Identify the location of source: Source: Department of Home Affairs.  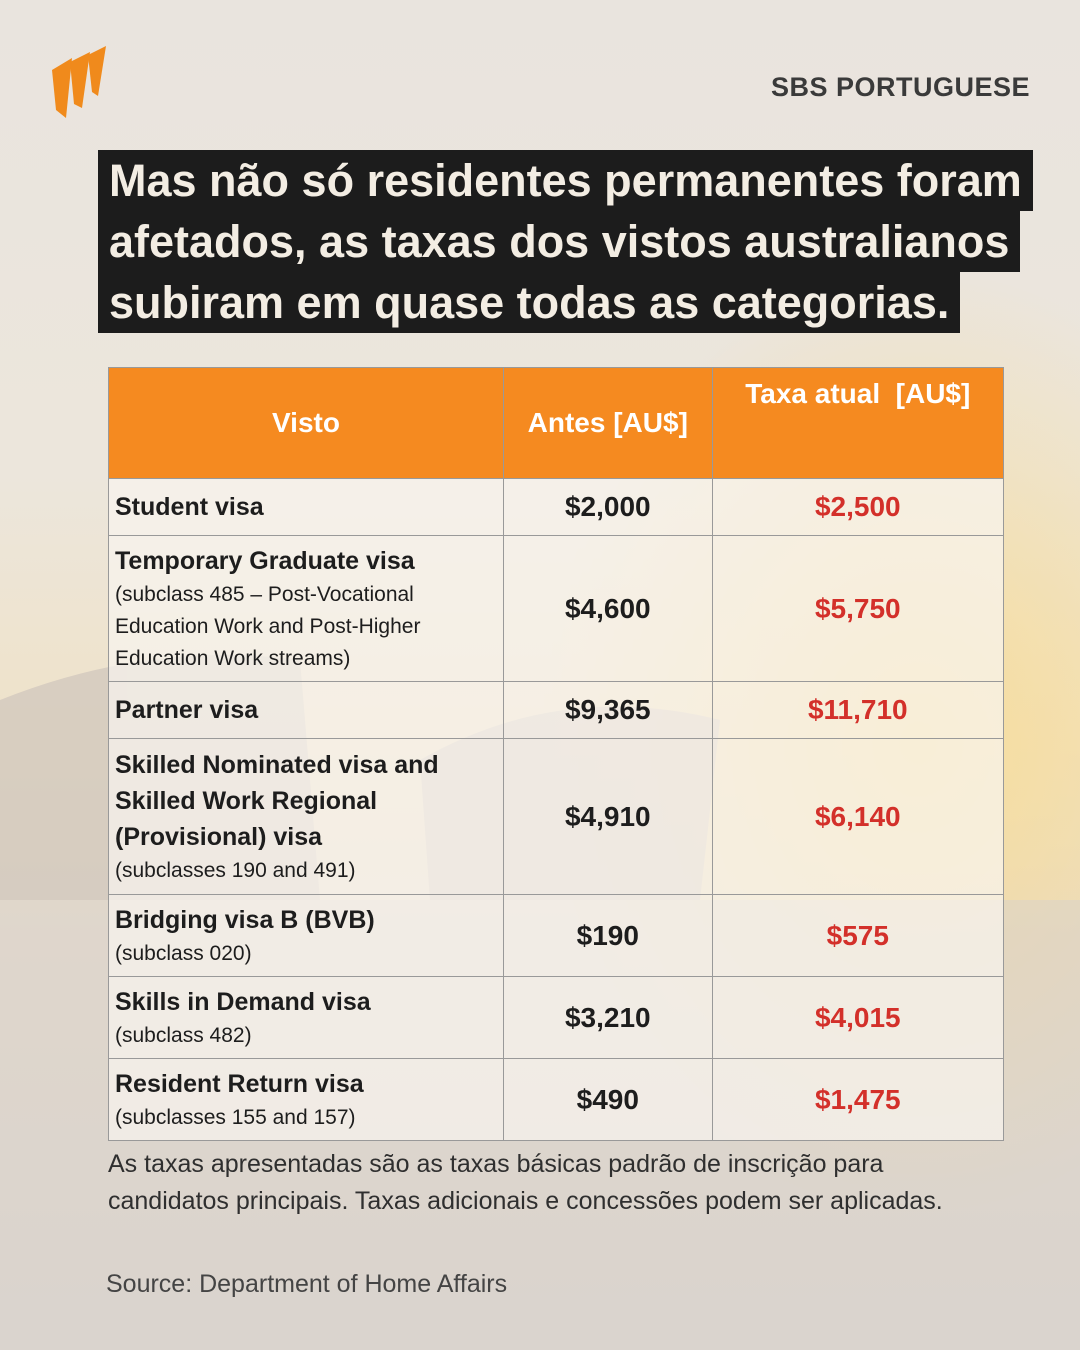
(307, 1284).